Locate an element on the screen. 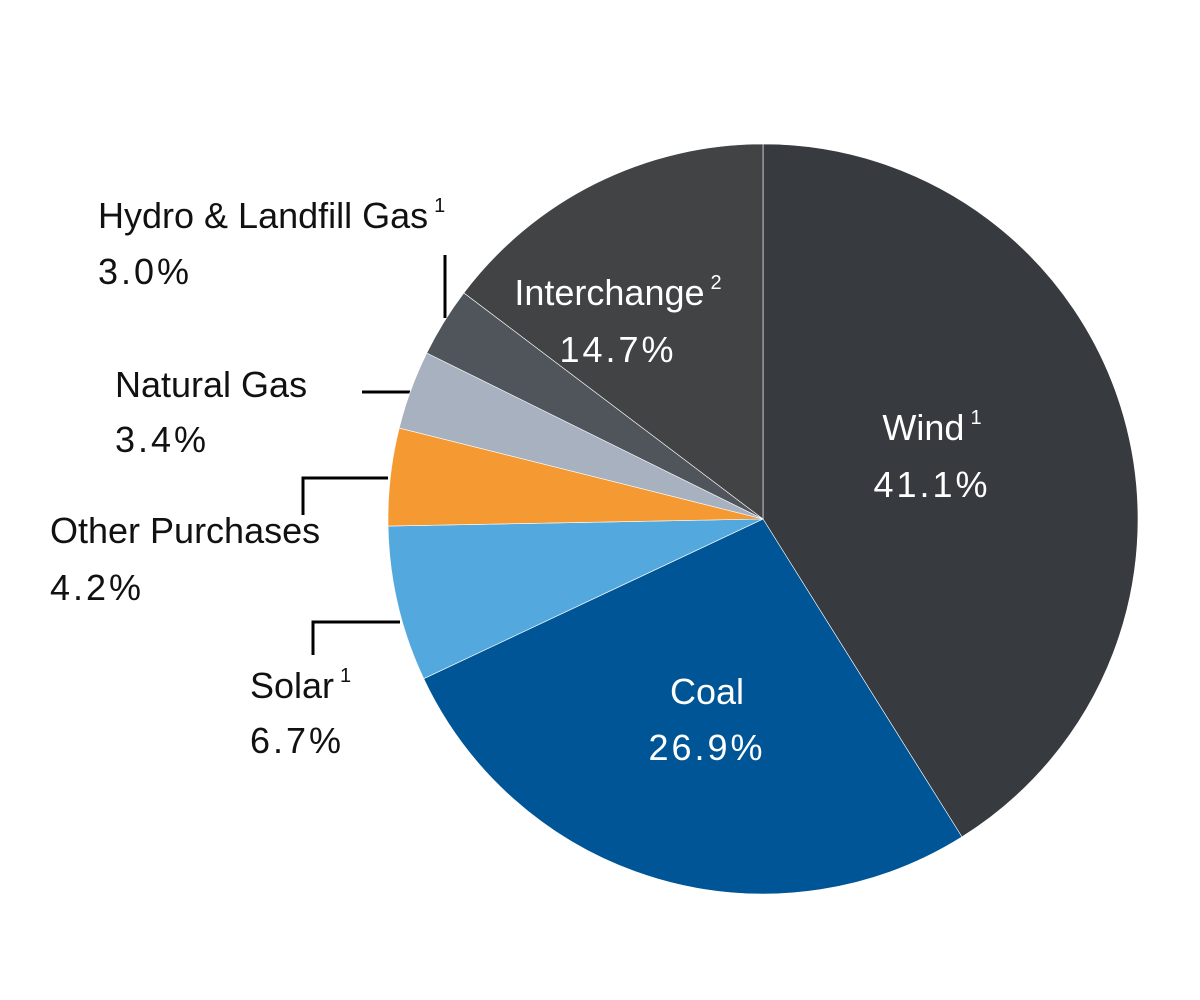 This screenshot has height=1000, width=1200. value-label: 6.7% is located at coordinates (297, 740).